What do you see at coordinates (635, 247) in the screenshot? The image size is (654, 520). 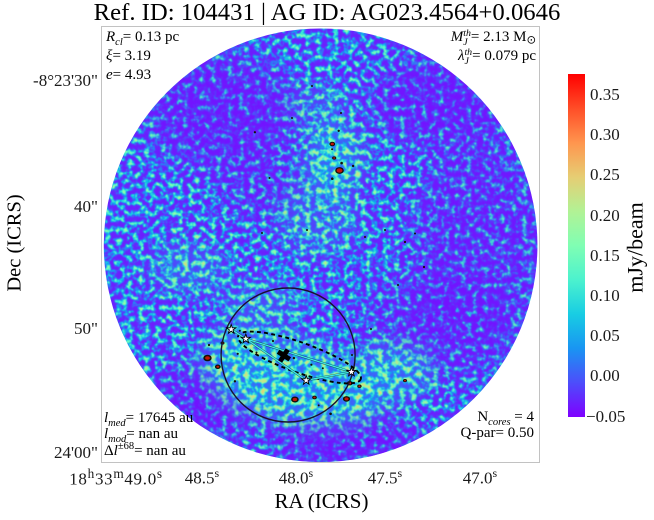 I see `svg-text: mJy/beam` at bounding box center [635, 247].